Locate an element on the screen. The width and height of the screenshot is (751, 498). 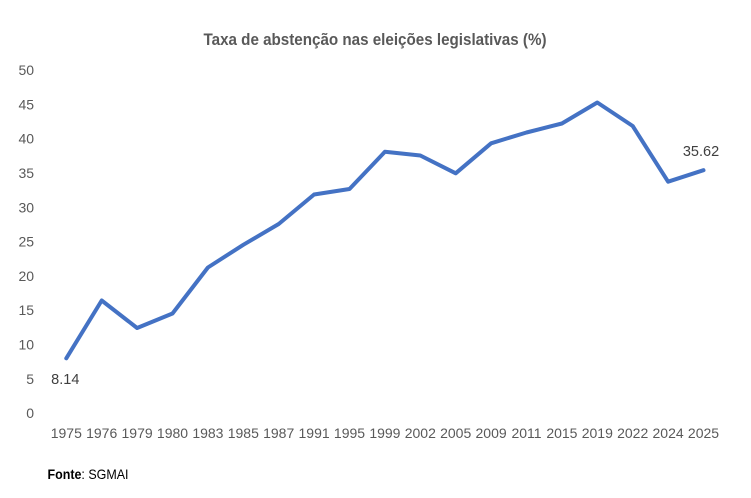
svg-text: 20 is located at coordinates (27, 276).